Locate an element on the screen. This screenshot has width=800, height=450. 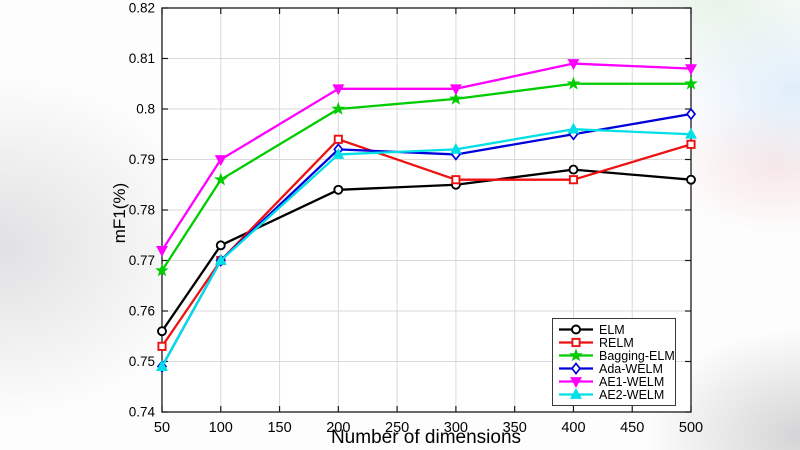
svg-text: 50 is located at coordinates (162, 428).